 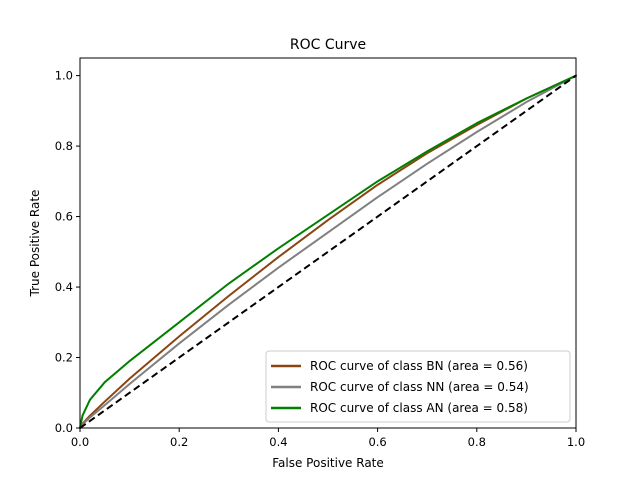 What do you see at coordinates (64, 146) in the screenshot?
I see `y-tick-label: 0.8` at bounding box center [64, 146].